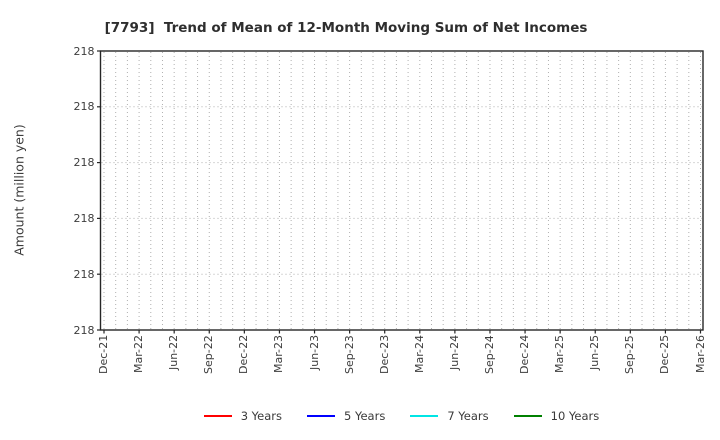 The height and width of the screenshot is (440, 720). Describe the element at coordinates (525, 355) in the screenshot. I see `x-tick-label: Dec-24` at that location.